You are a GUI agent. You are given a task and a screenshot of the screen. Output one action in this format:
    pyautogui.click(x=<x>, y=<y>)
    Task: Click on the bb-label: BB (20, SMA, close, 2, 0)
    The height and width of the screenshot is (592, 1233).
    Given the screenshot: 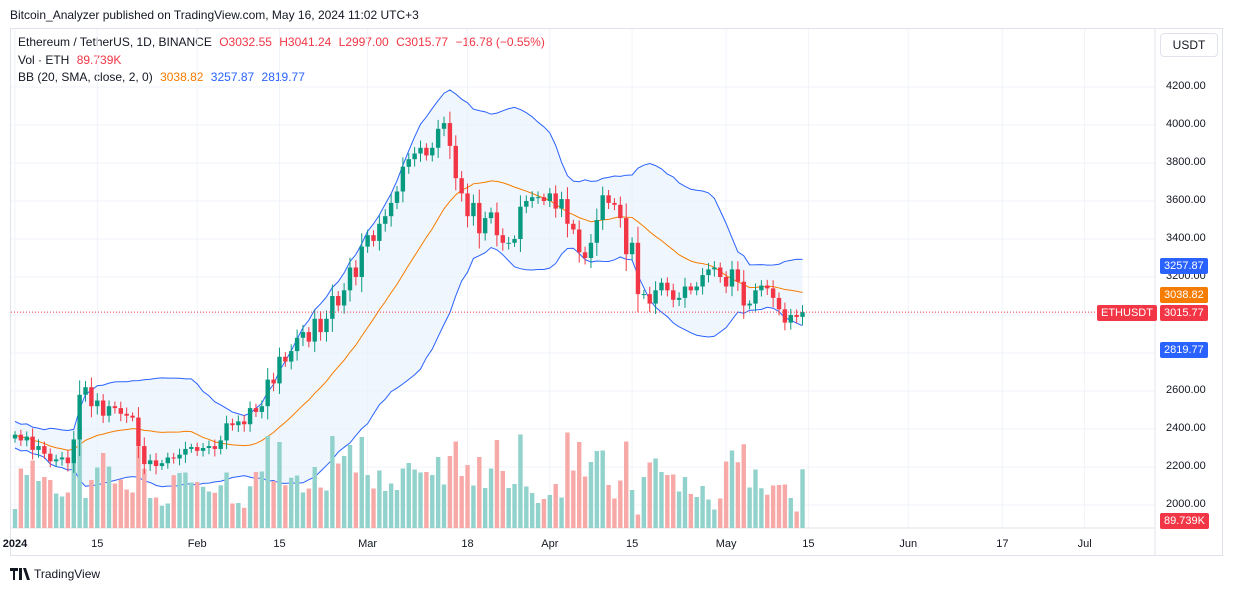 What is the action you would take?
    pyautogui.click(x=85, y=77)
    